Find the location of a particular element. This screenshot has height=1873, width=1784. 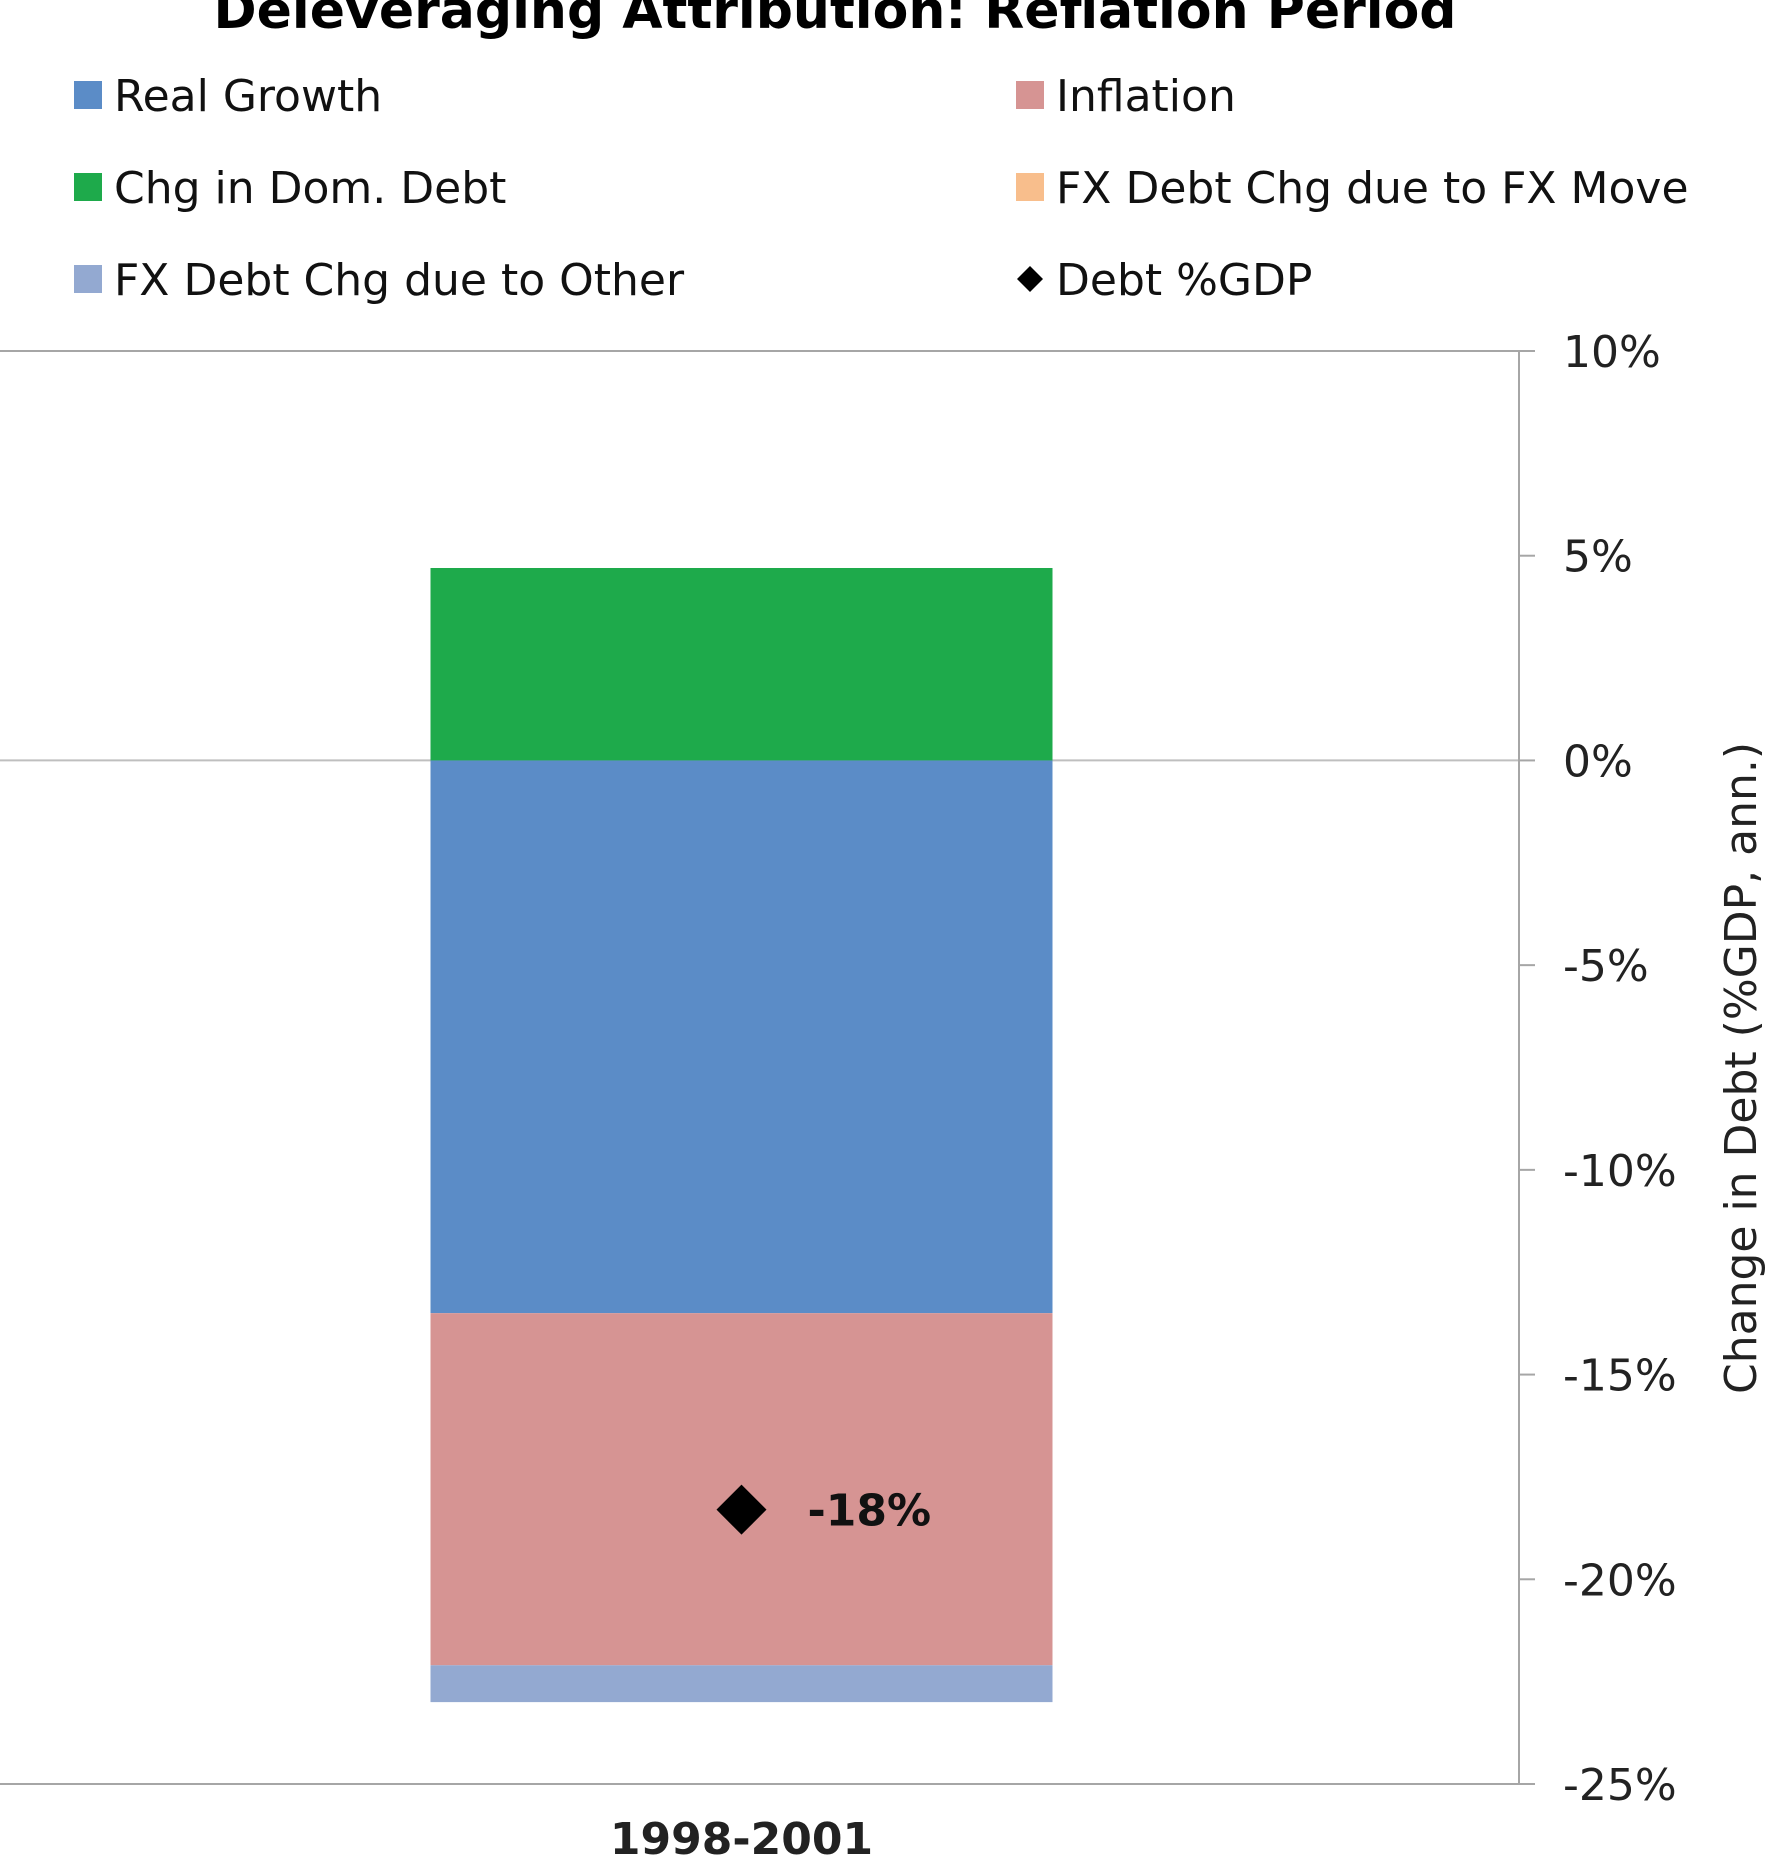

x-tick-label-1998-2001: 1998-2001 is located at coordinates (741, 1839).